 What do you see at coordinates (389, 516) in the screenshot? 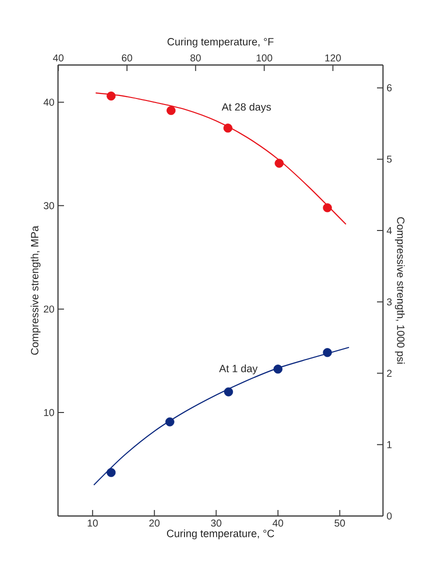
I see `y2-tick-label: 0` at bounding box center [389, 516].